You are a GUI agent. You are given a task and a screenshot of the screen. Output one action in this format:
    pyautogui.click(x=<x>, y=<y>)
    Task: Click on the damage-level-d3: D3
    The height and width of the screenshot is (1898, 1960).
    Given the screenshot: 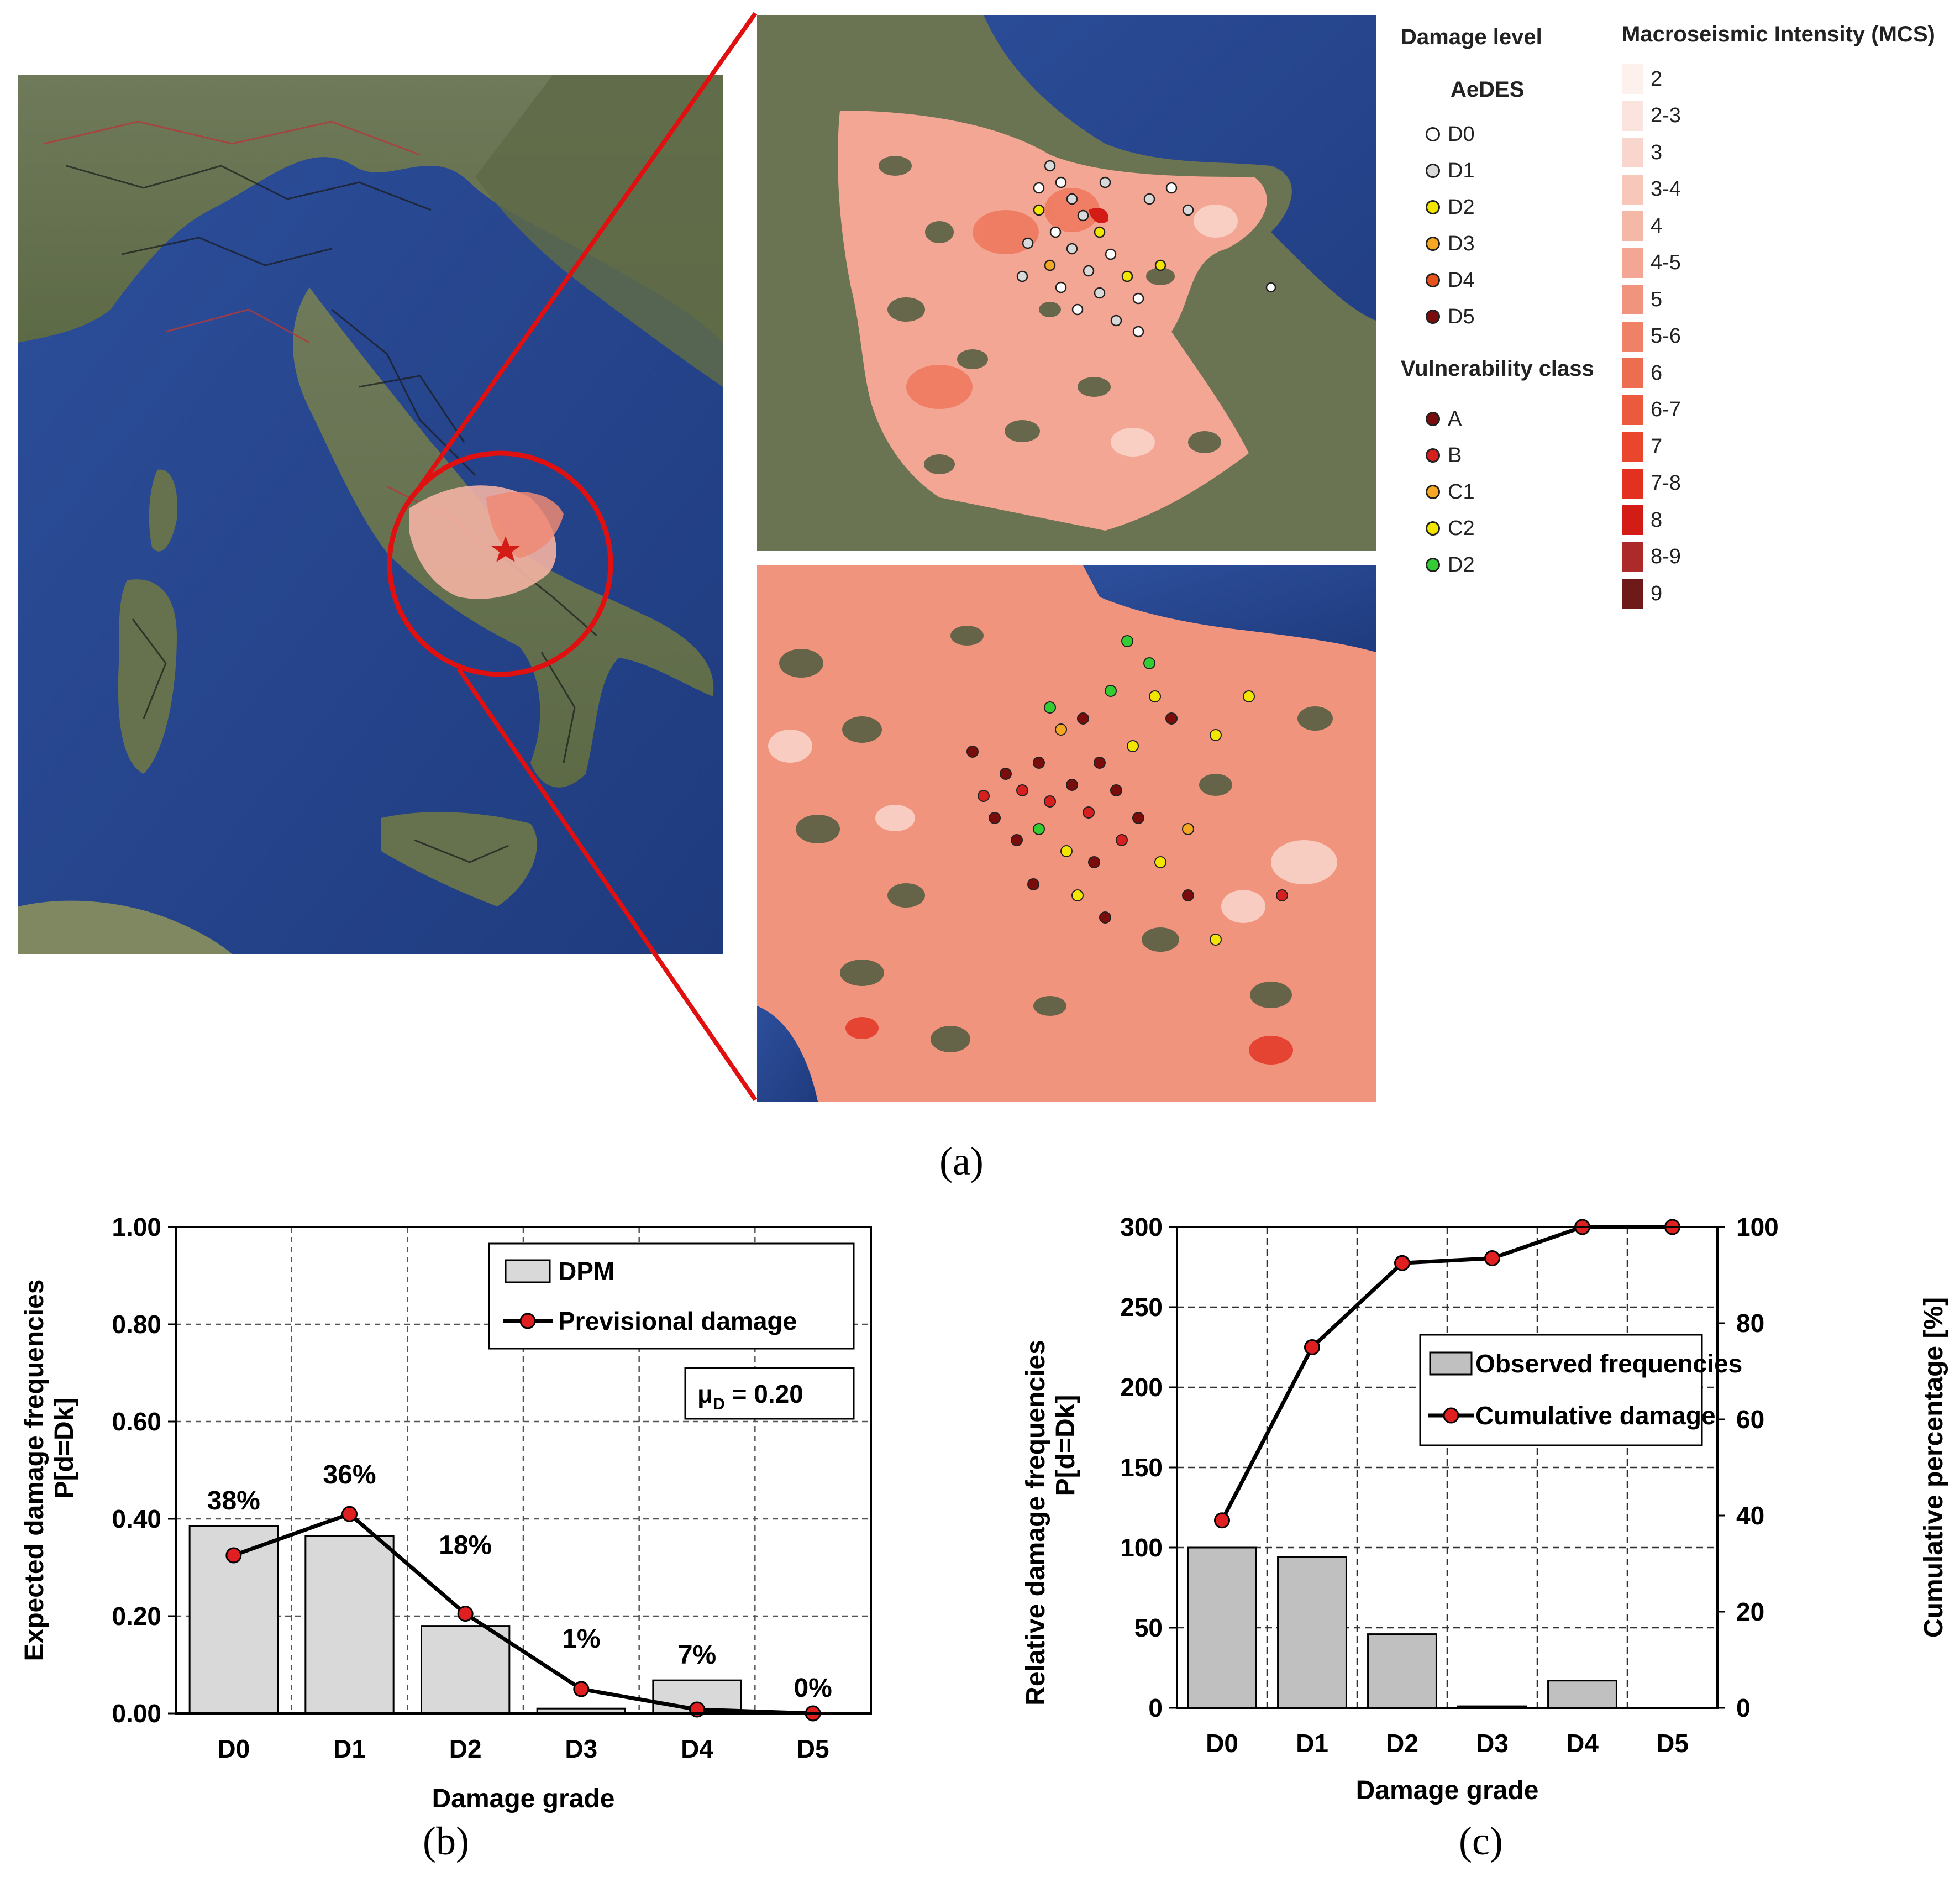 What is the action you would take?
    pyautogui.click(x=1492, y=244)
    